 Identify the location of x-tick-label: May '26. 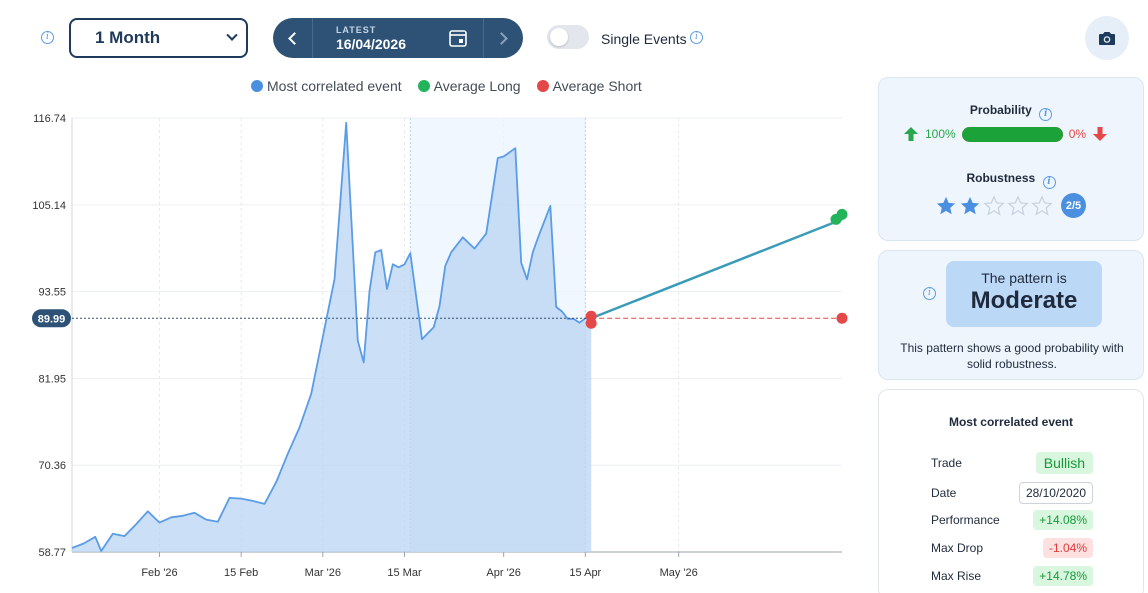
(679, 573).